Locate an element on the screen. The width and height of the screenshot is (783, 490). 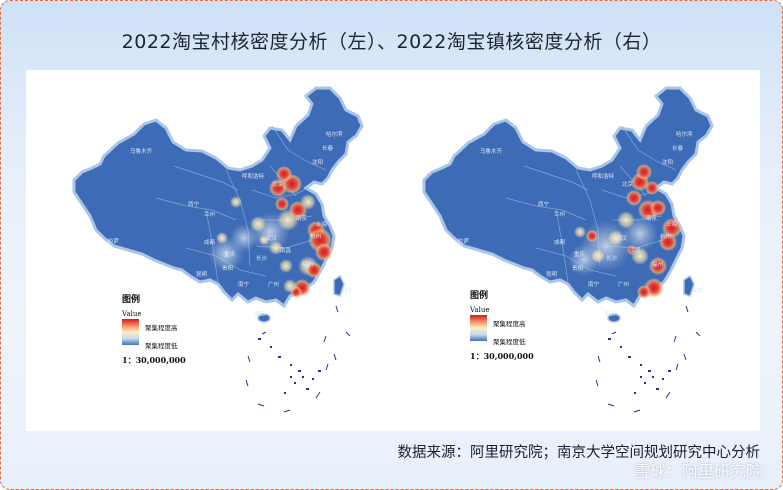
right-label-chengdu: 成都 is located at coordinates (560, 242).